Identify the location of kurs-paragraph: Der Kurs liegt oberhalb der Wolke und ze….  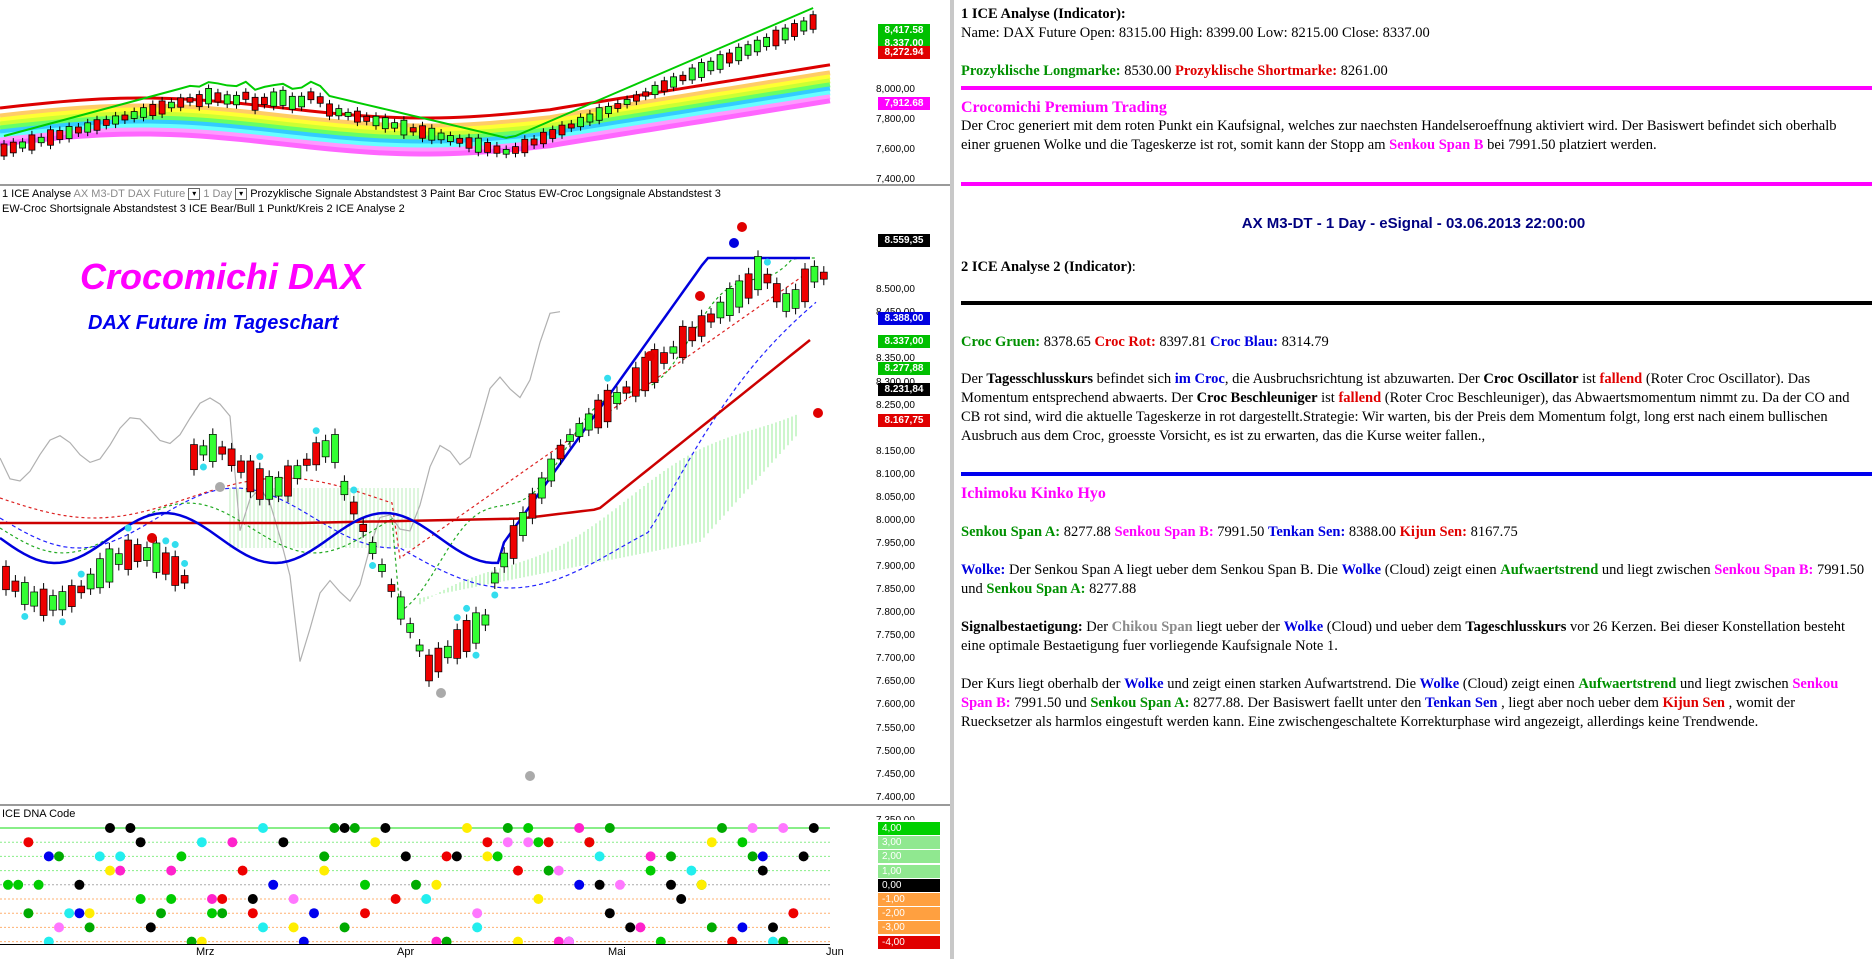
(1413, 703).